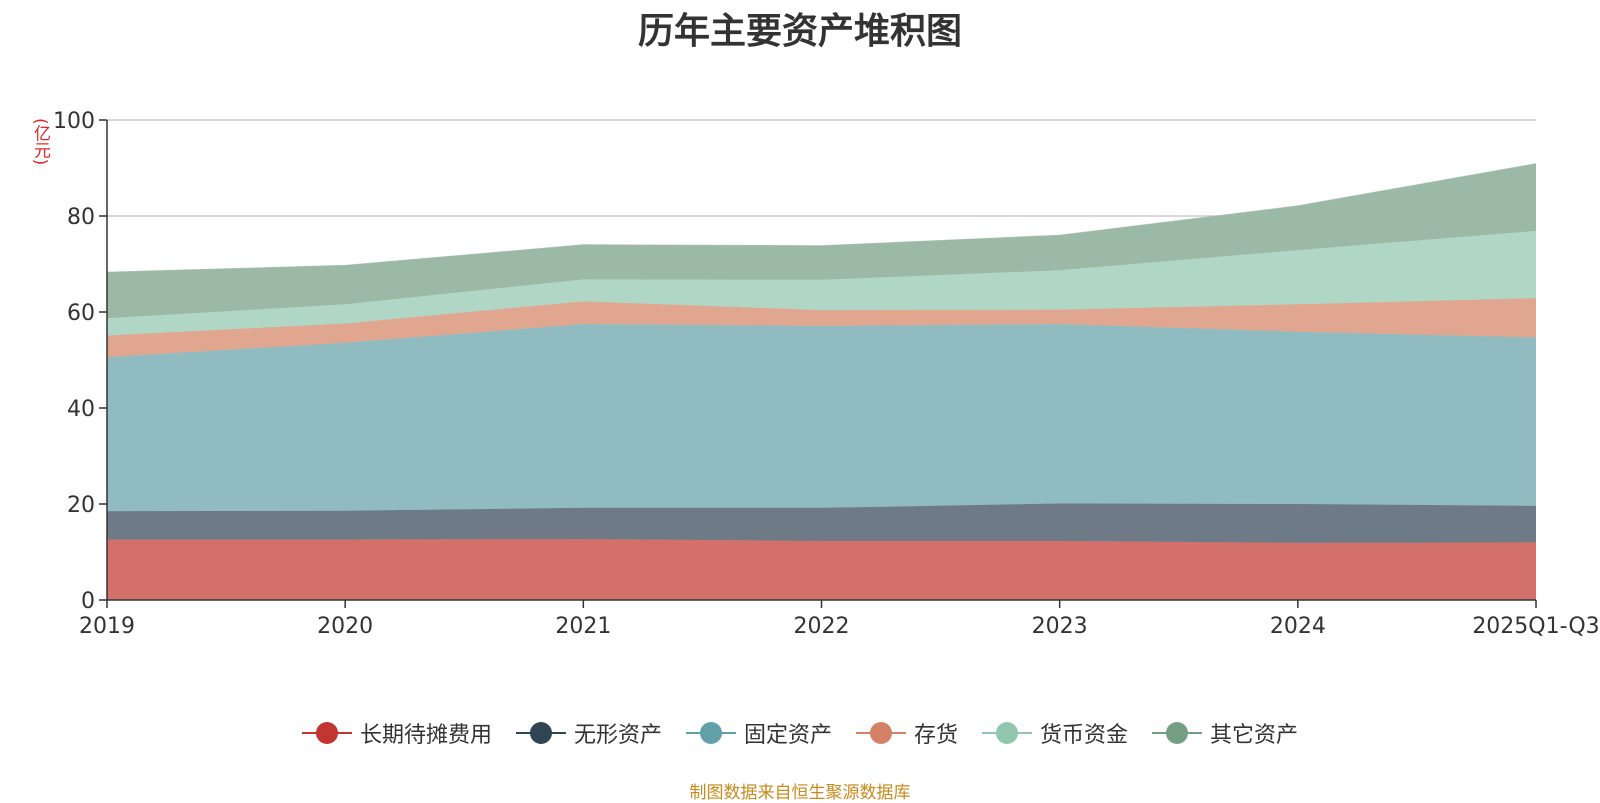 The width and height of the screenshot is (1600, 803). Describe the element at coordinates (40, 142) in the screenshot. I see `y-axis-unit: (亿元)` at that location.